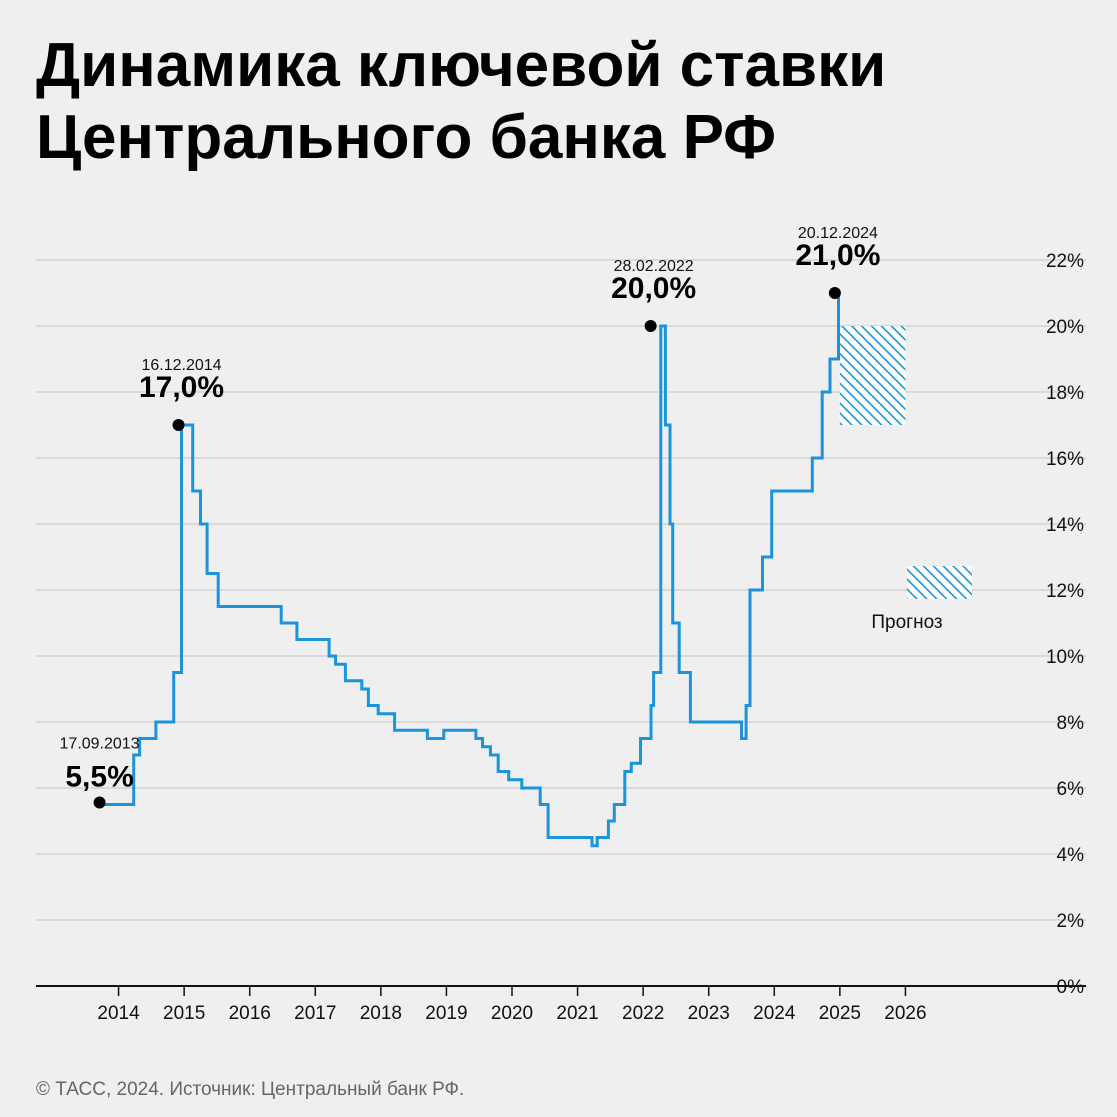 The height and width of the screenshot is (1117, 1117). What do you see at coordinates (840, 1013) in the screenshot?
I see `x-tick-label: 2025` at bounding box center [840, 1013].